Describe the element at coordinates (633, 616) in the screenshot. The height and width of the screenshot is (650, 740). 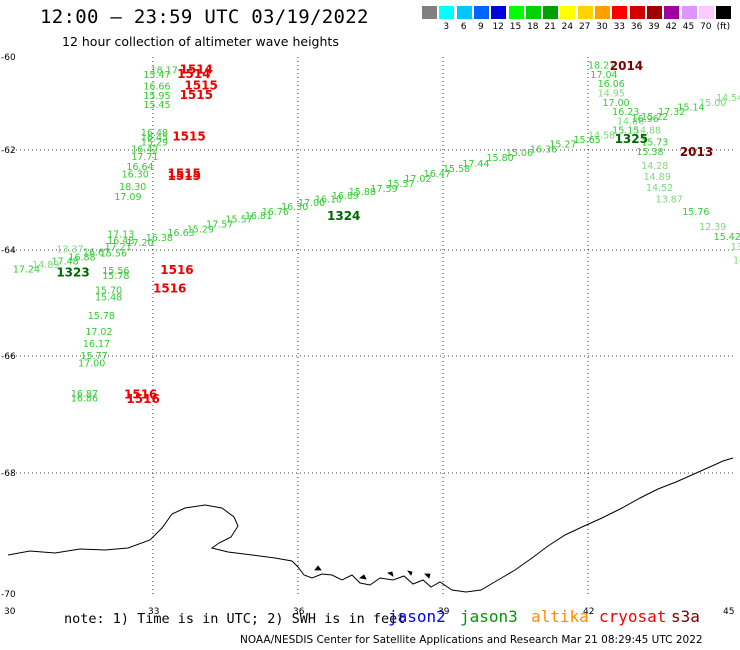
I see `satellite-cryosat: cryosat` at that location.